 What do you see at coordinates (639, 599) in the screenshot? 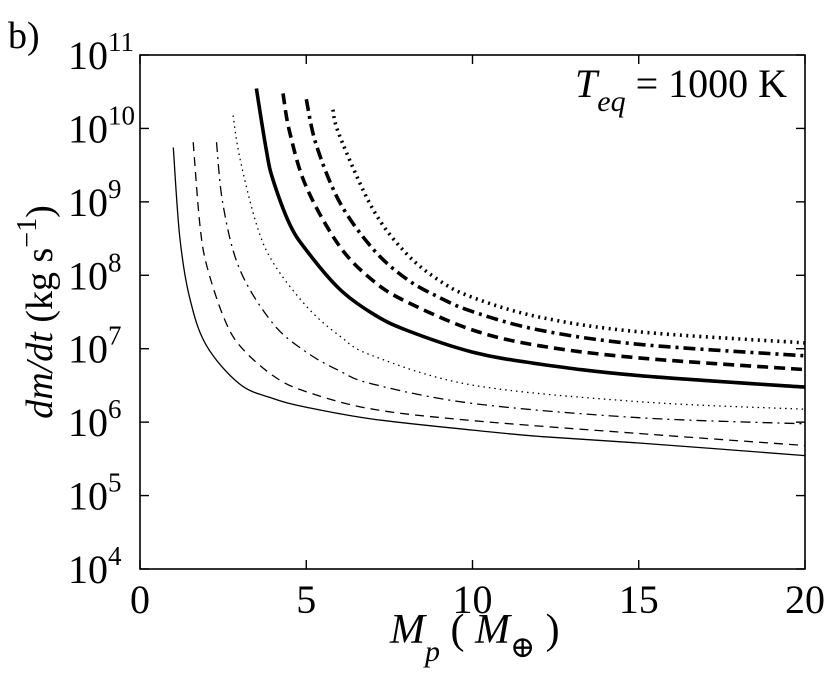
I see `x-tick-label: 15` at bounding box center [639, 599].